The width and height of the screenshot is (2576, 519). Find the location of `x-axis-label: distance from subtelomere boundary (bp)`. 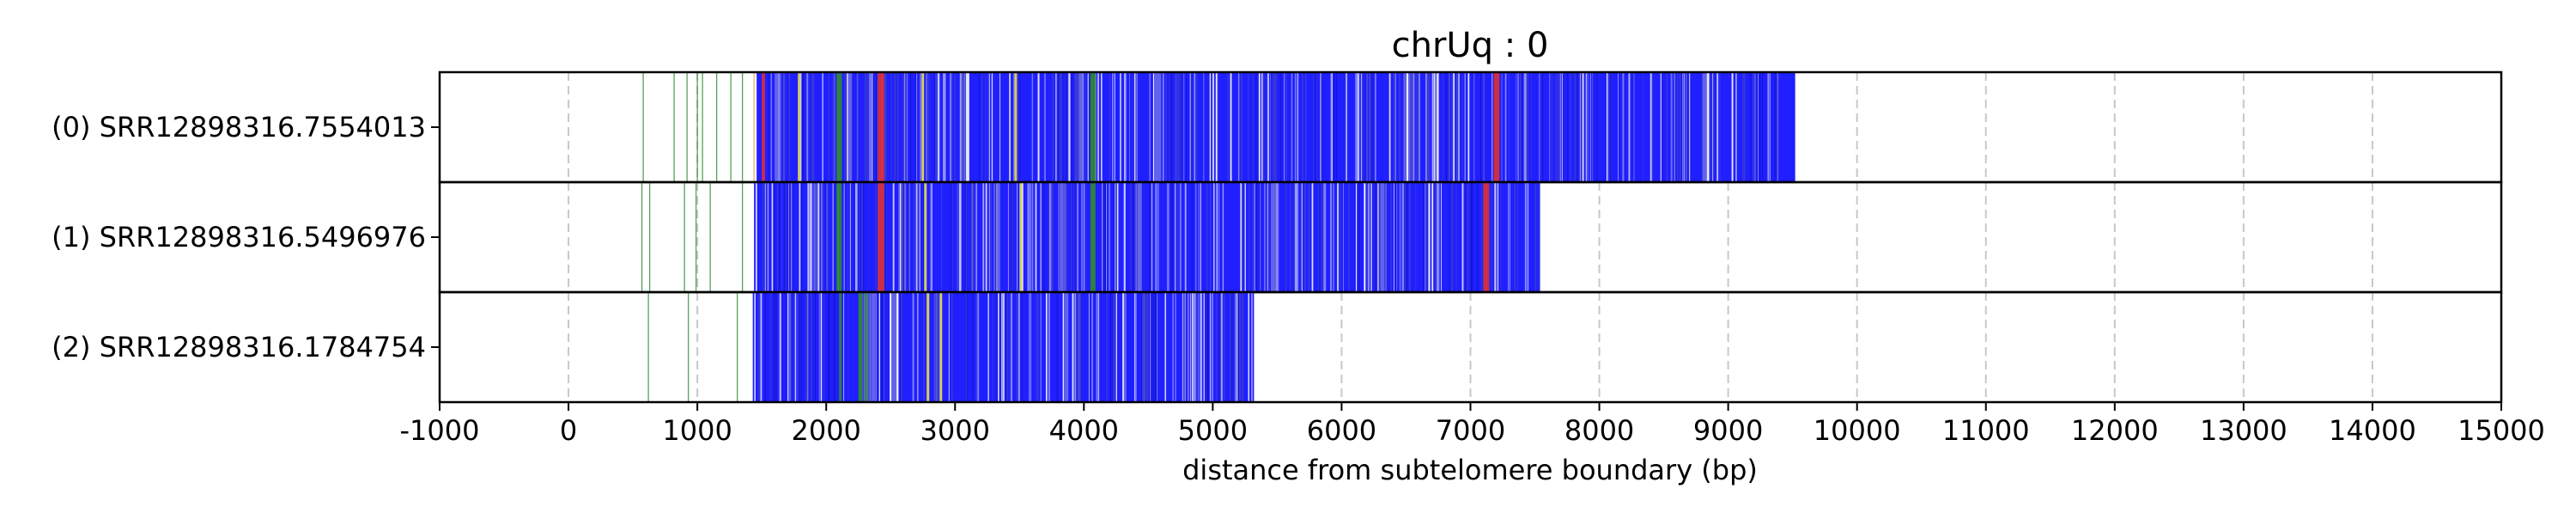

x-axis-label: distance from subtelomere boundary (bp) is located at coordinates (1470, 470).